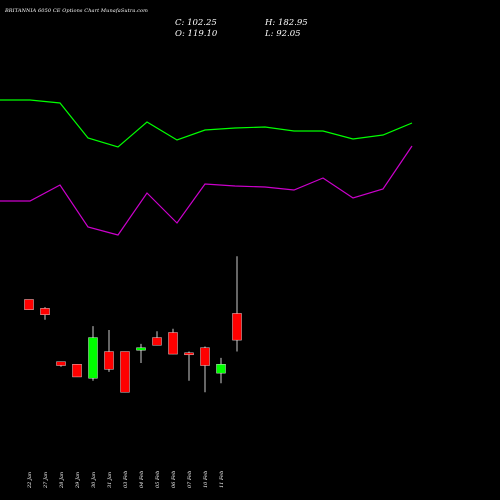 This screenshot has height=500, width=500. Describe the element at coordinates (110, 480) in the screenshot. I see `x-tick-label: 31 Jan` at that location.